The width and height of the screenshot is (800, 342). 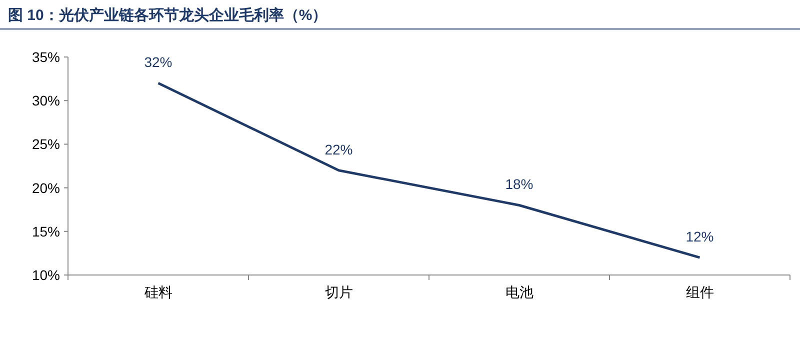 What do you see at coordinates (157, 292) in the screenshot?
I see `x-tick-label: 硅料` at bounding box center [157, 292].